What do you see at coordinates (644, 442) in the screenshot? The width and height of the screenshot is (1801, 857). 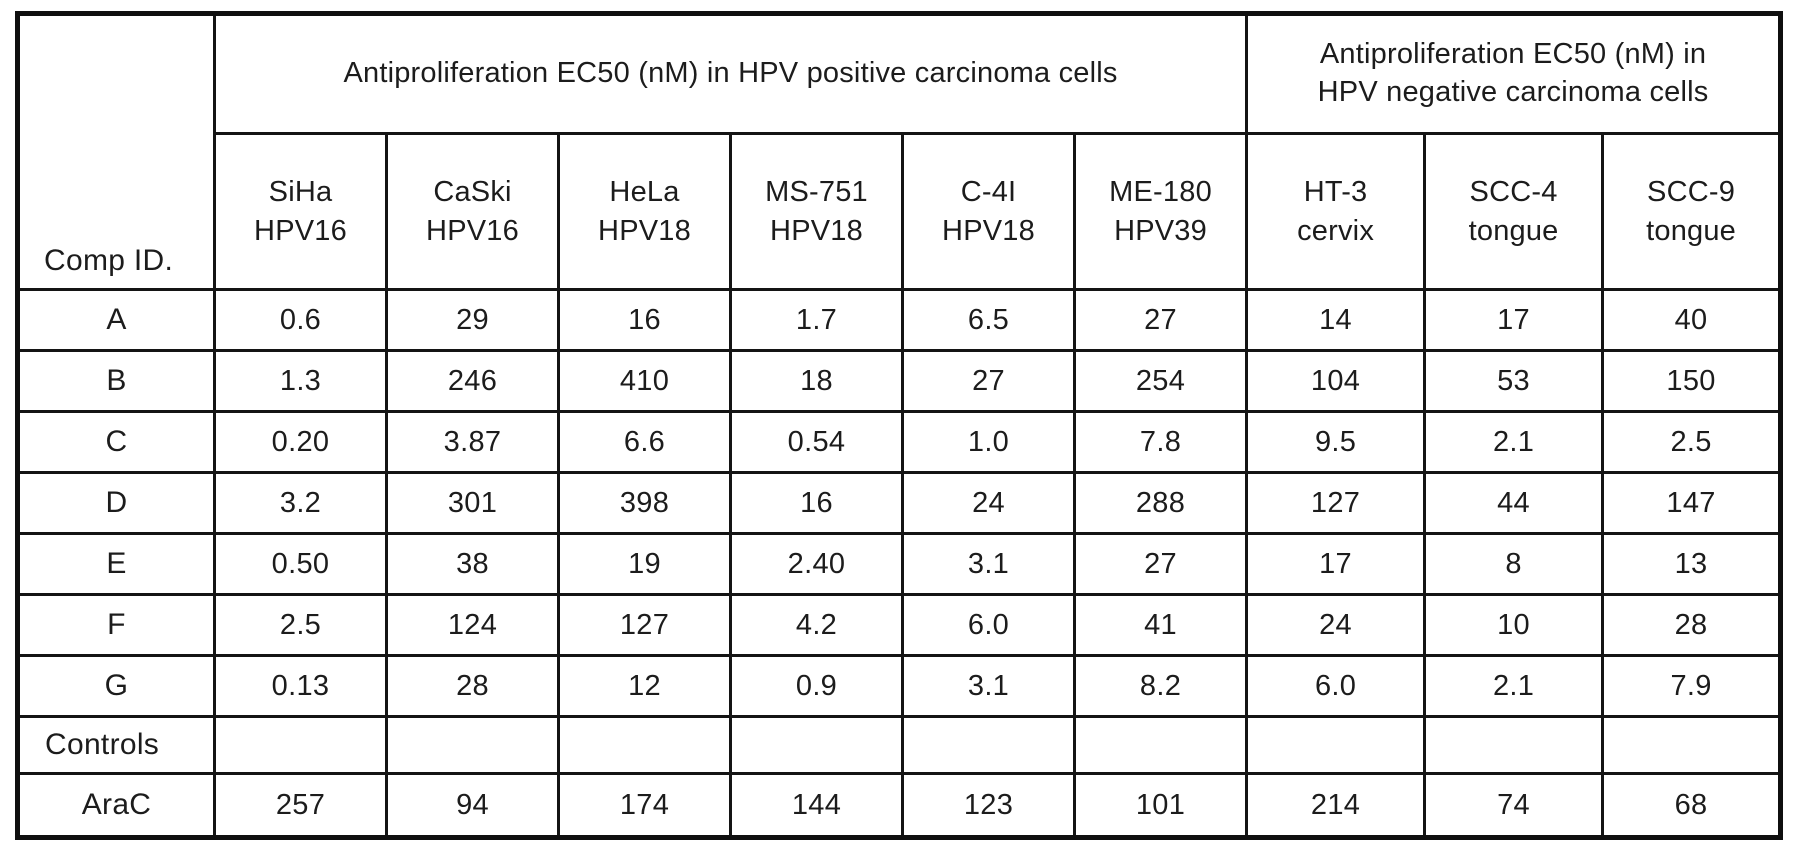 I see `data-cell: 6.6` at bounding box center [644, 442].